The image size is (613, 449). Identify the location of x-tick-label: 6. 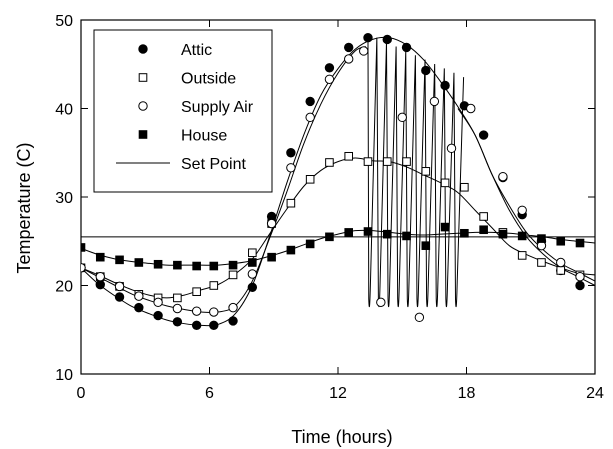
(209, 393).